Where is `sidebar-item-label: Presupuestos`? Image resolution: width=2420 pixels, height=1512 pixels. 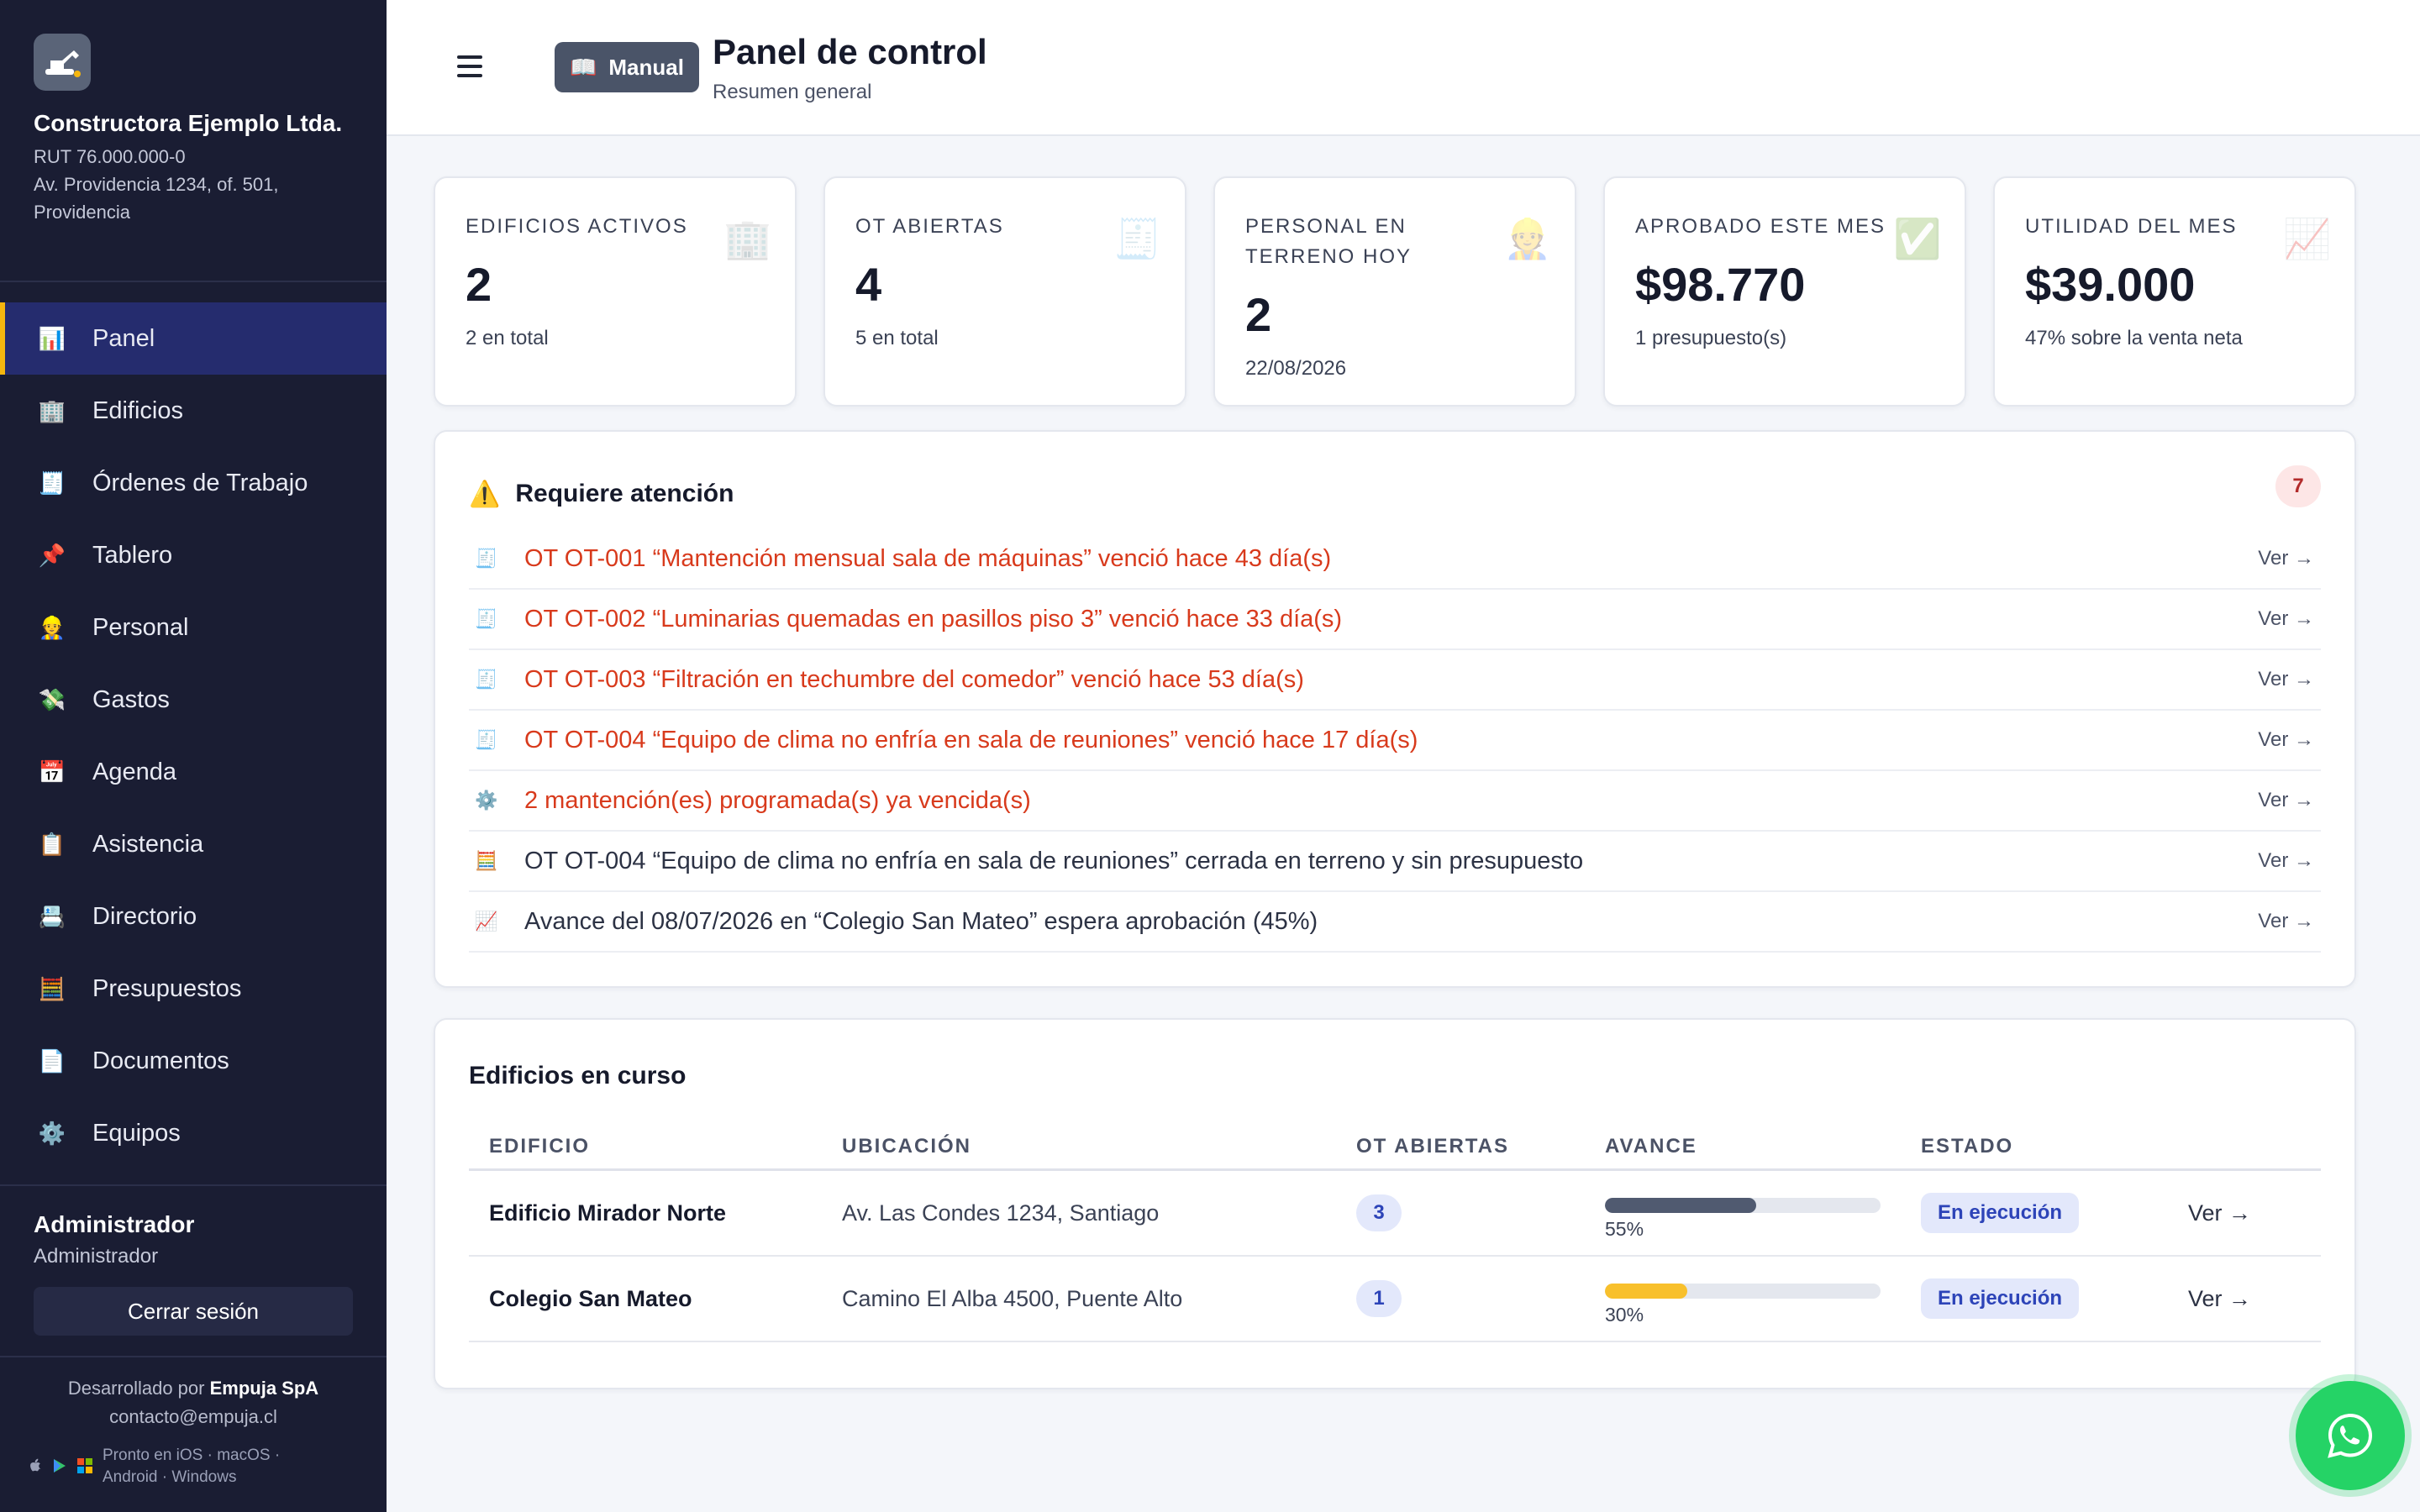 sidebar-item-label: Presupuestos is located at coordinates (167, 988).